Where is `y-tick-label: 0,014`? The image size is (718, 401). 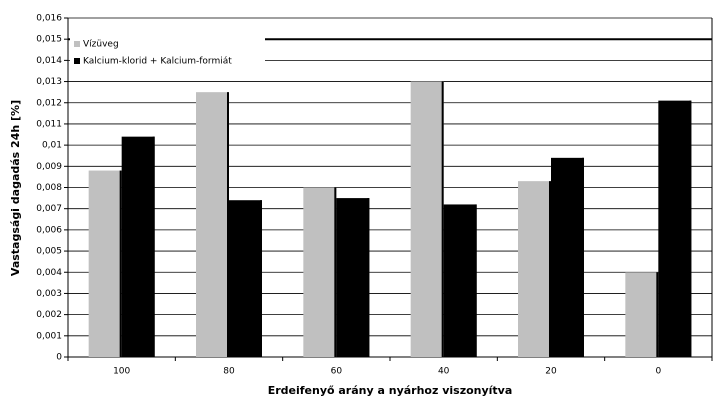
y-tick-label: 0,014 is located at coordinates (49, 61).